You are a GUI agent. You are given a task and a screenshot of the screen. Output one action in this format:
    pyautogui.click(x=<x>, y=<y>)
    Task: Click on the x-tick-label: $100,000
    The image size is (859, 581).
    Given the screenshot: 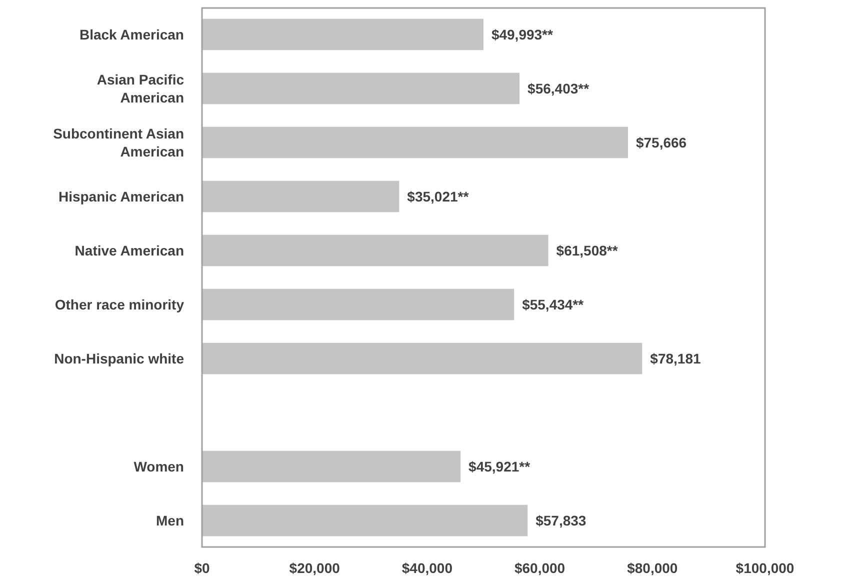 What is the action you would take?
    pyautogui.click(x=765, y=568)
    